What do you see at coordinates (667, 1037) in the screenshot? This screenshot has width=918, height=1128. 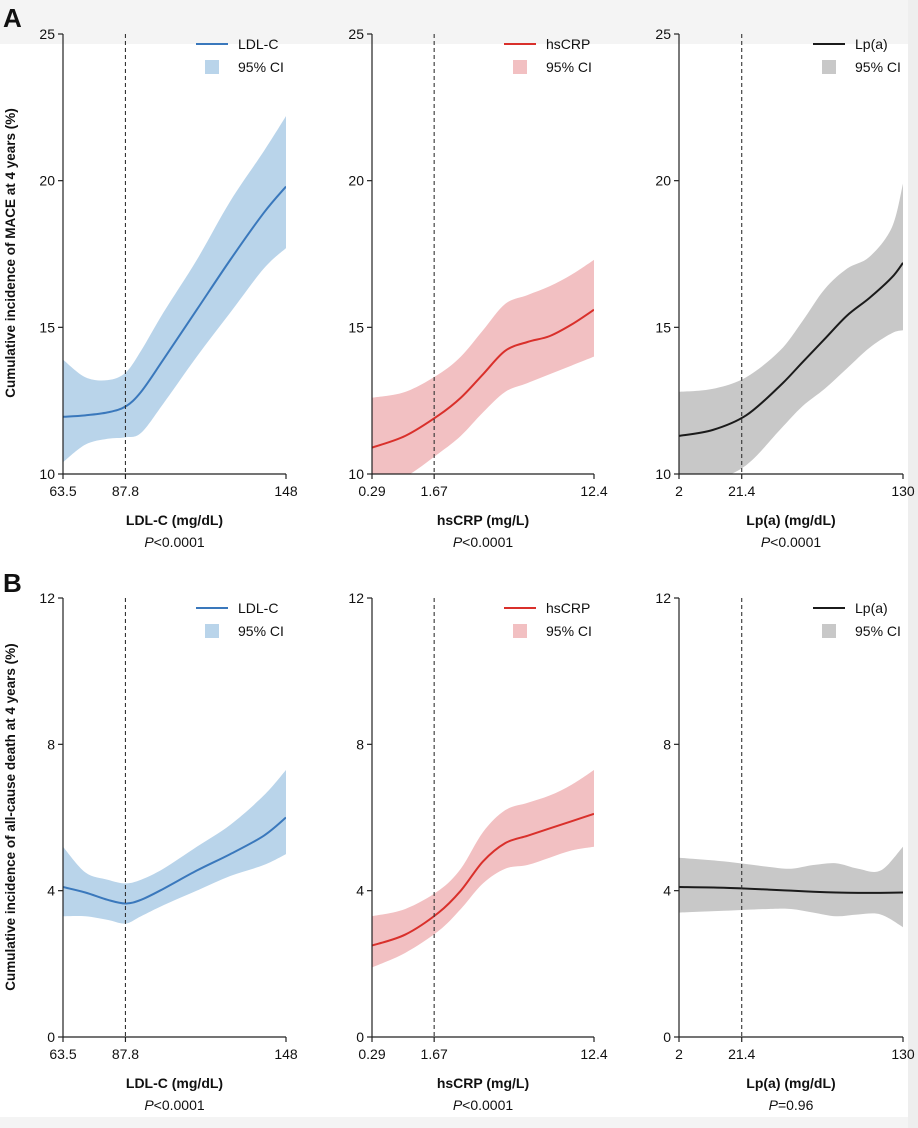 I see `y-tick-label-b-2: 0` at bounding box center [667, 1037].